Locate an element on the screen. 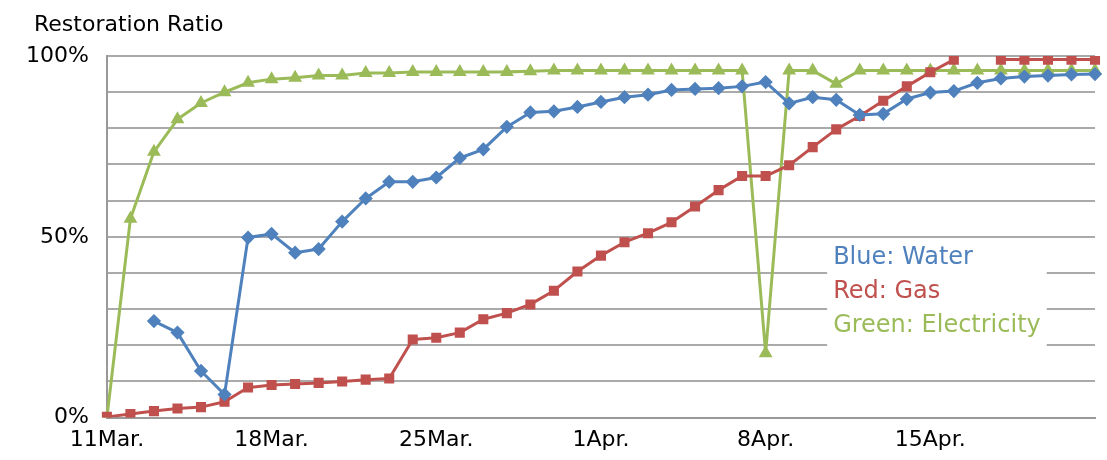 The image size is (1107, 460). x-tick-label: 18Mar. is located at coordinates (271, 438).